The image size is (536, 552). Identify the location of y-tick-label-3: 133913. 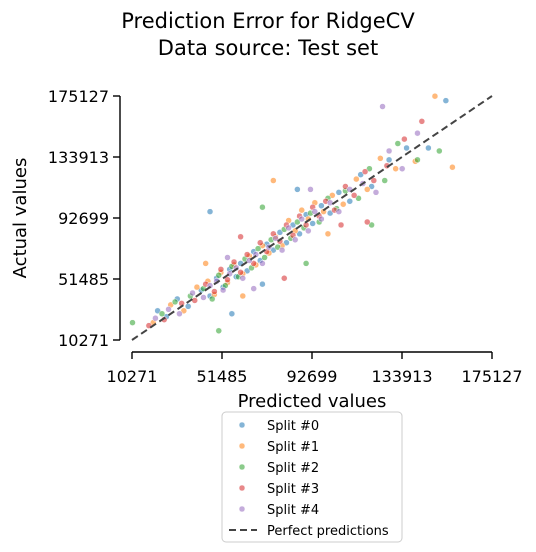
(78, 157).